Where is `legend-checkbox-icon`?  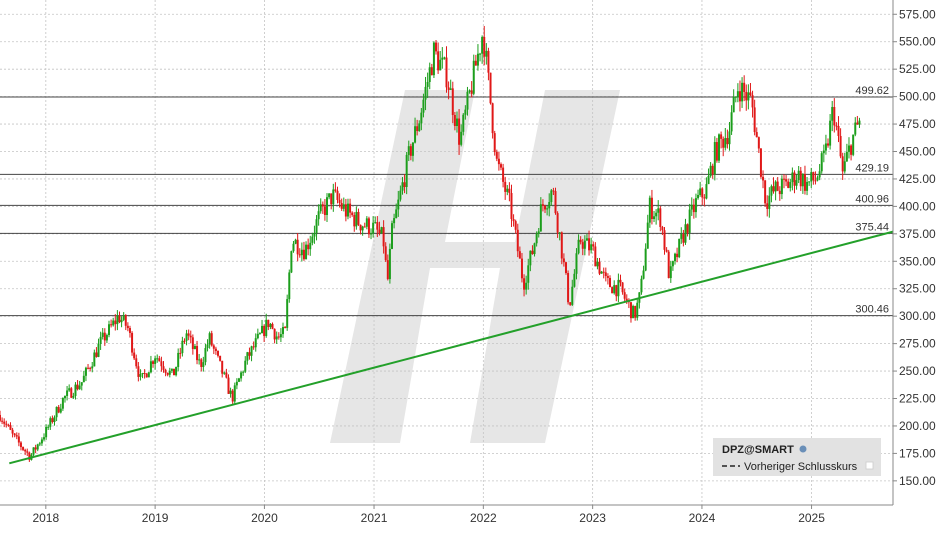
legend-checkbox-icon is located at coordinates (869, 465).